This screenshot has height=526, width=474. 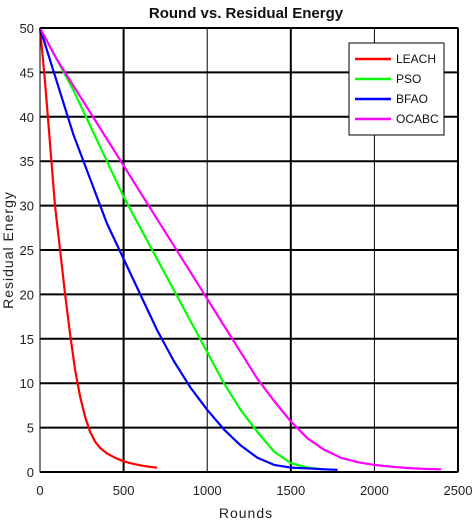 What do you see at coordinates (254, 490) in the screenshot?
I see `x-tick-labels: 0 500 1000 1500 2000 2500` at bounding box center [254, 490].